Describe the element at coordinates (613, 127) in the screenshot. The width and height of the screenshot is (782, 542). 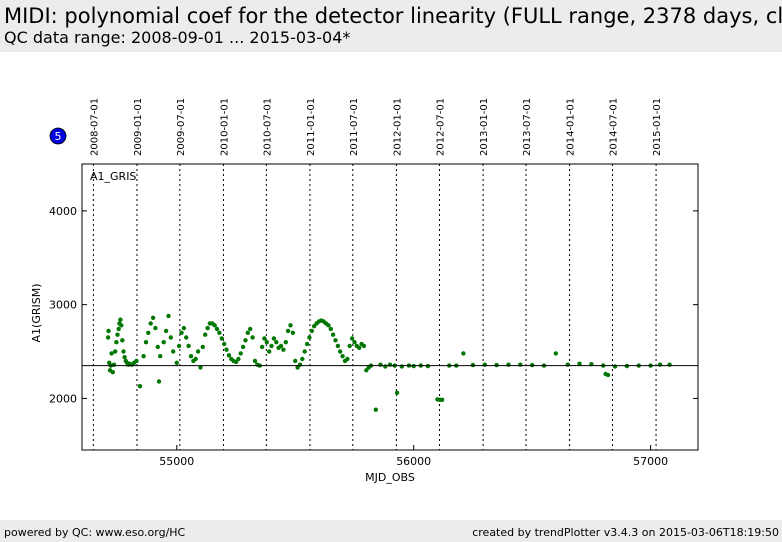
I see `date-tick-label: 2014-07-01` at that location.